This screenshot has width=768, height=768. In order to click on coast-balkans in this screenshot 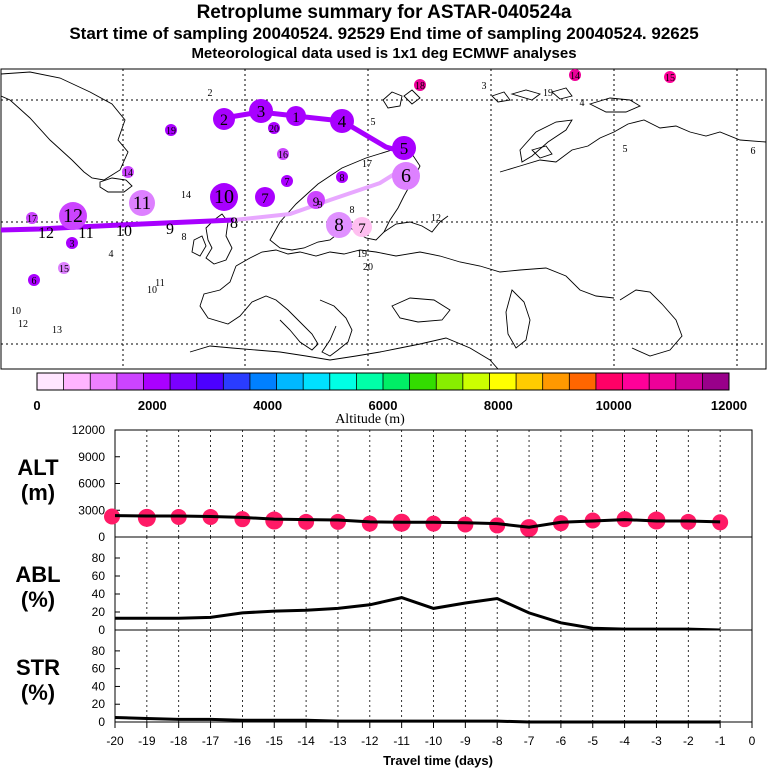, I will do `click(336, 328)`.